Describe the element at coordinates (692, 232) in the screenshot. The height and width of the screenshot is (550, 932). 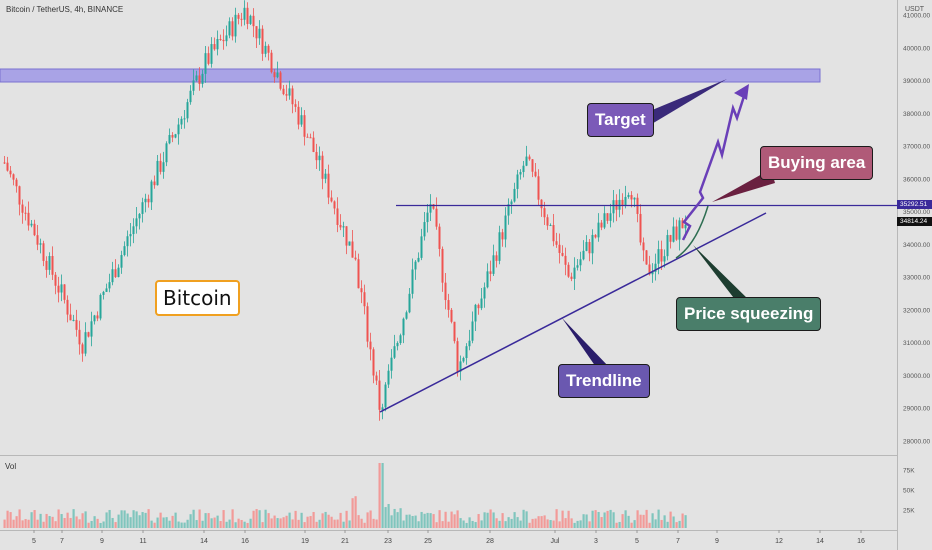
I see `squeeze-curve` at that location.